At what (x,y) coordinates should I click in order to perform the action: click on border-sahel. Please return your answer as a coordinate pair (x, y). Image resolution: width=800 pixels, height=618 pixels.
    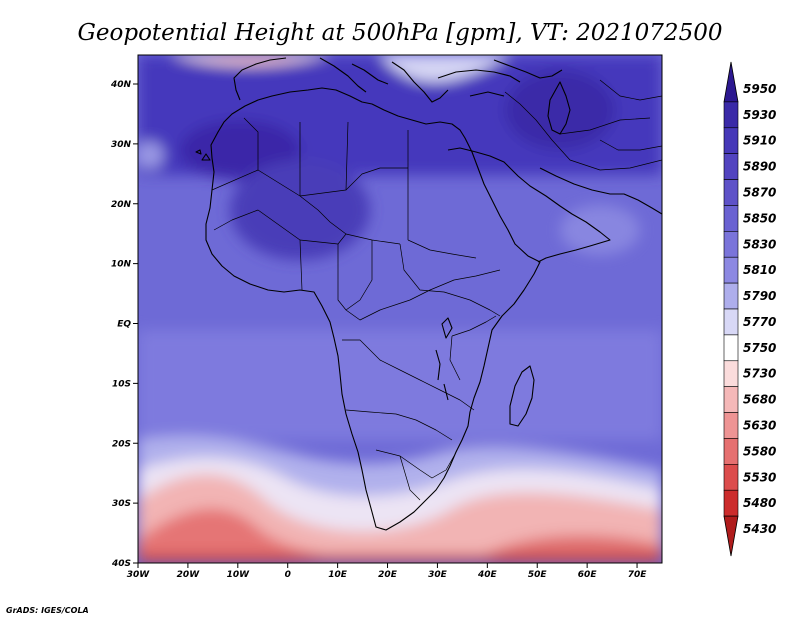
    Looking at the image, I should click on (307, 227).